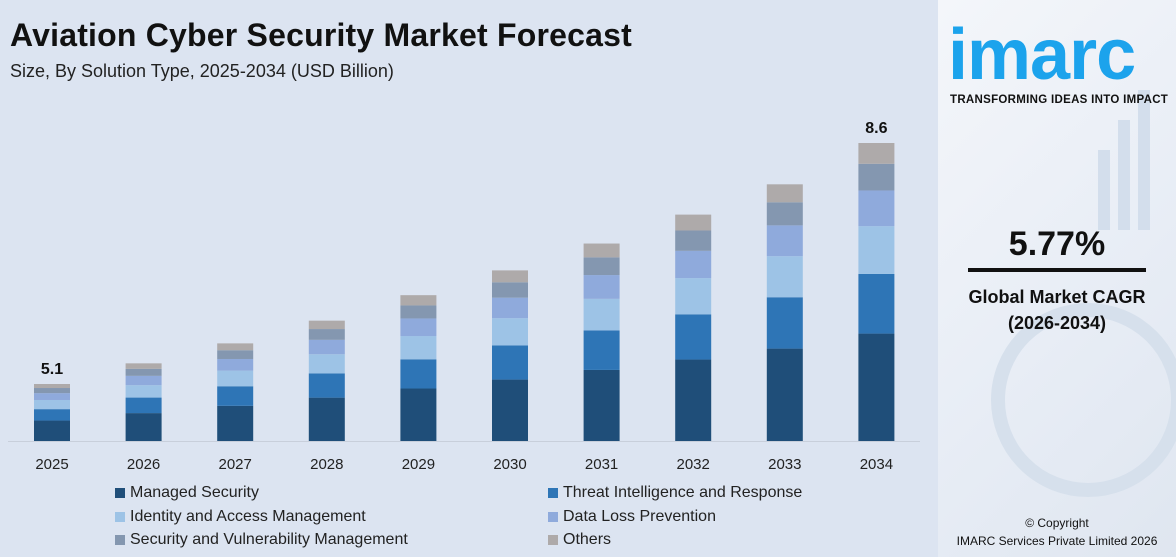  What do you see at coordinates (784, 464) in the screenshot?
I see `x-tick-label: 2033` at bounding box center [784, 464].